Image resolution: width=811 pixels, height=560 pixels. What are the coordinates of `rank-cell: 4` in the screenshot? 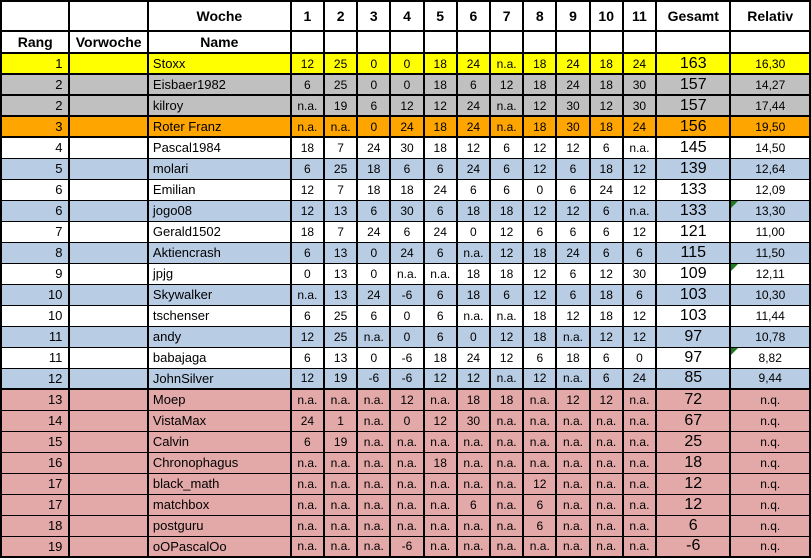 It's located at (35, 147).